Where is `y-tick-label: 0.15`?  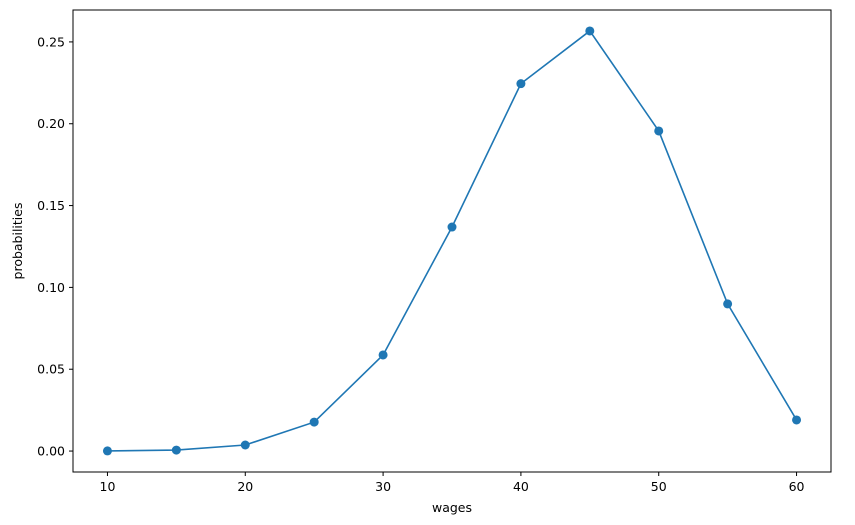
y-tick-label: 0.15 is located at coordinates (51, 205).